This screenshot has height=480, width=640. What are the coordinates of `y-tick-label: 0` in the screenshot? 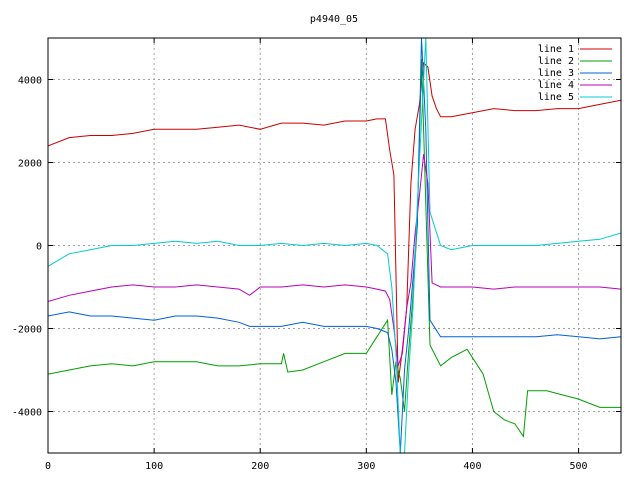 It's located at (39, 247).